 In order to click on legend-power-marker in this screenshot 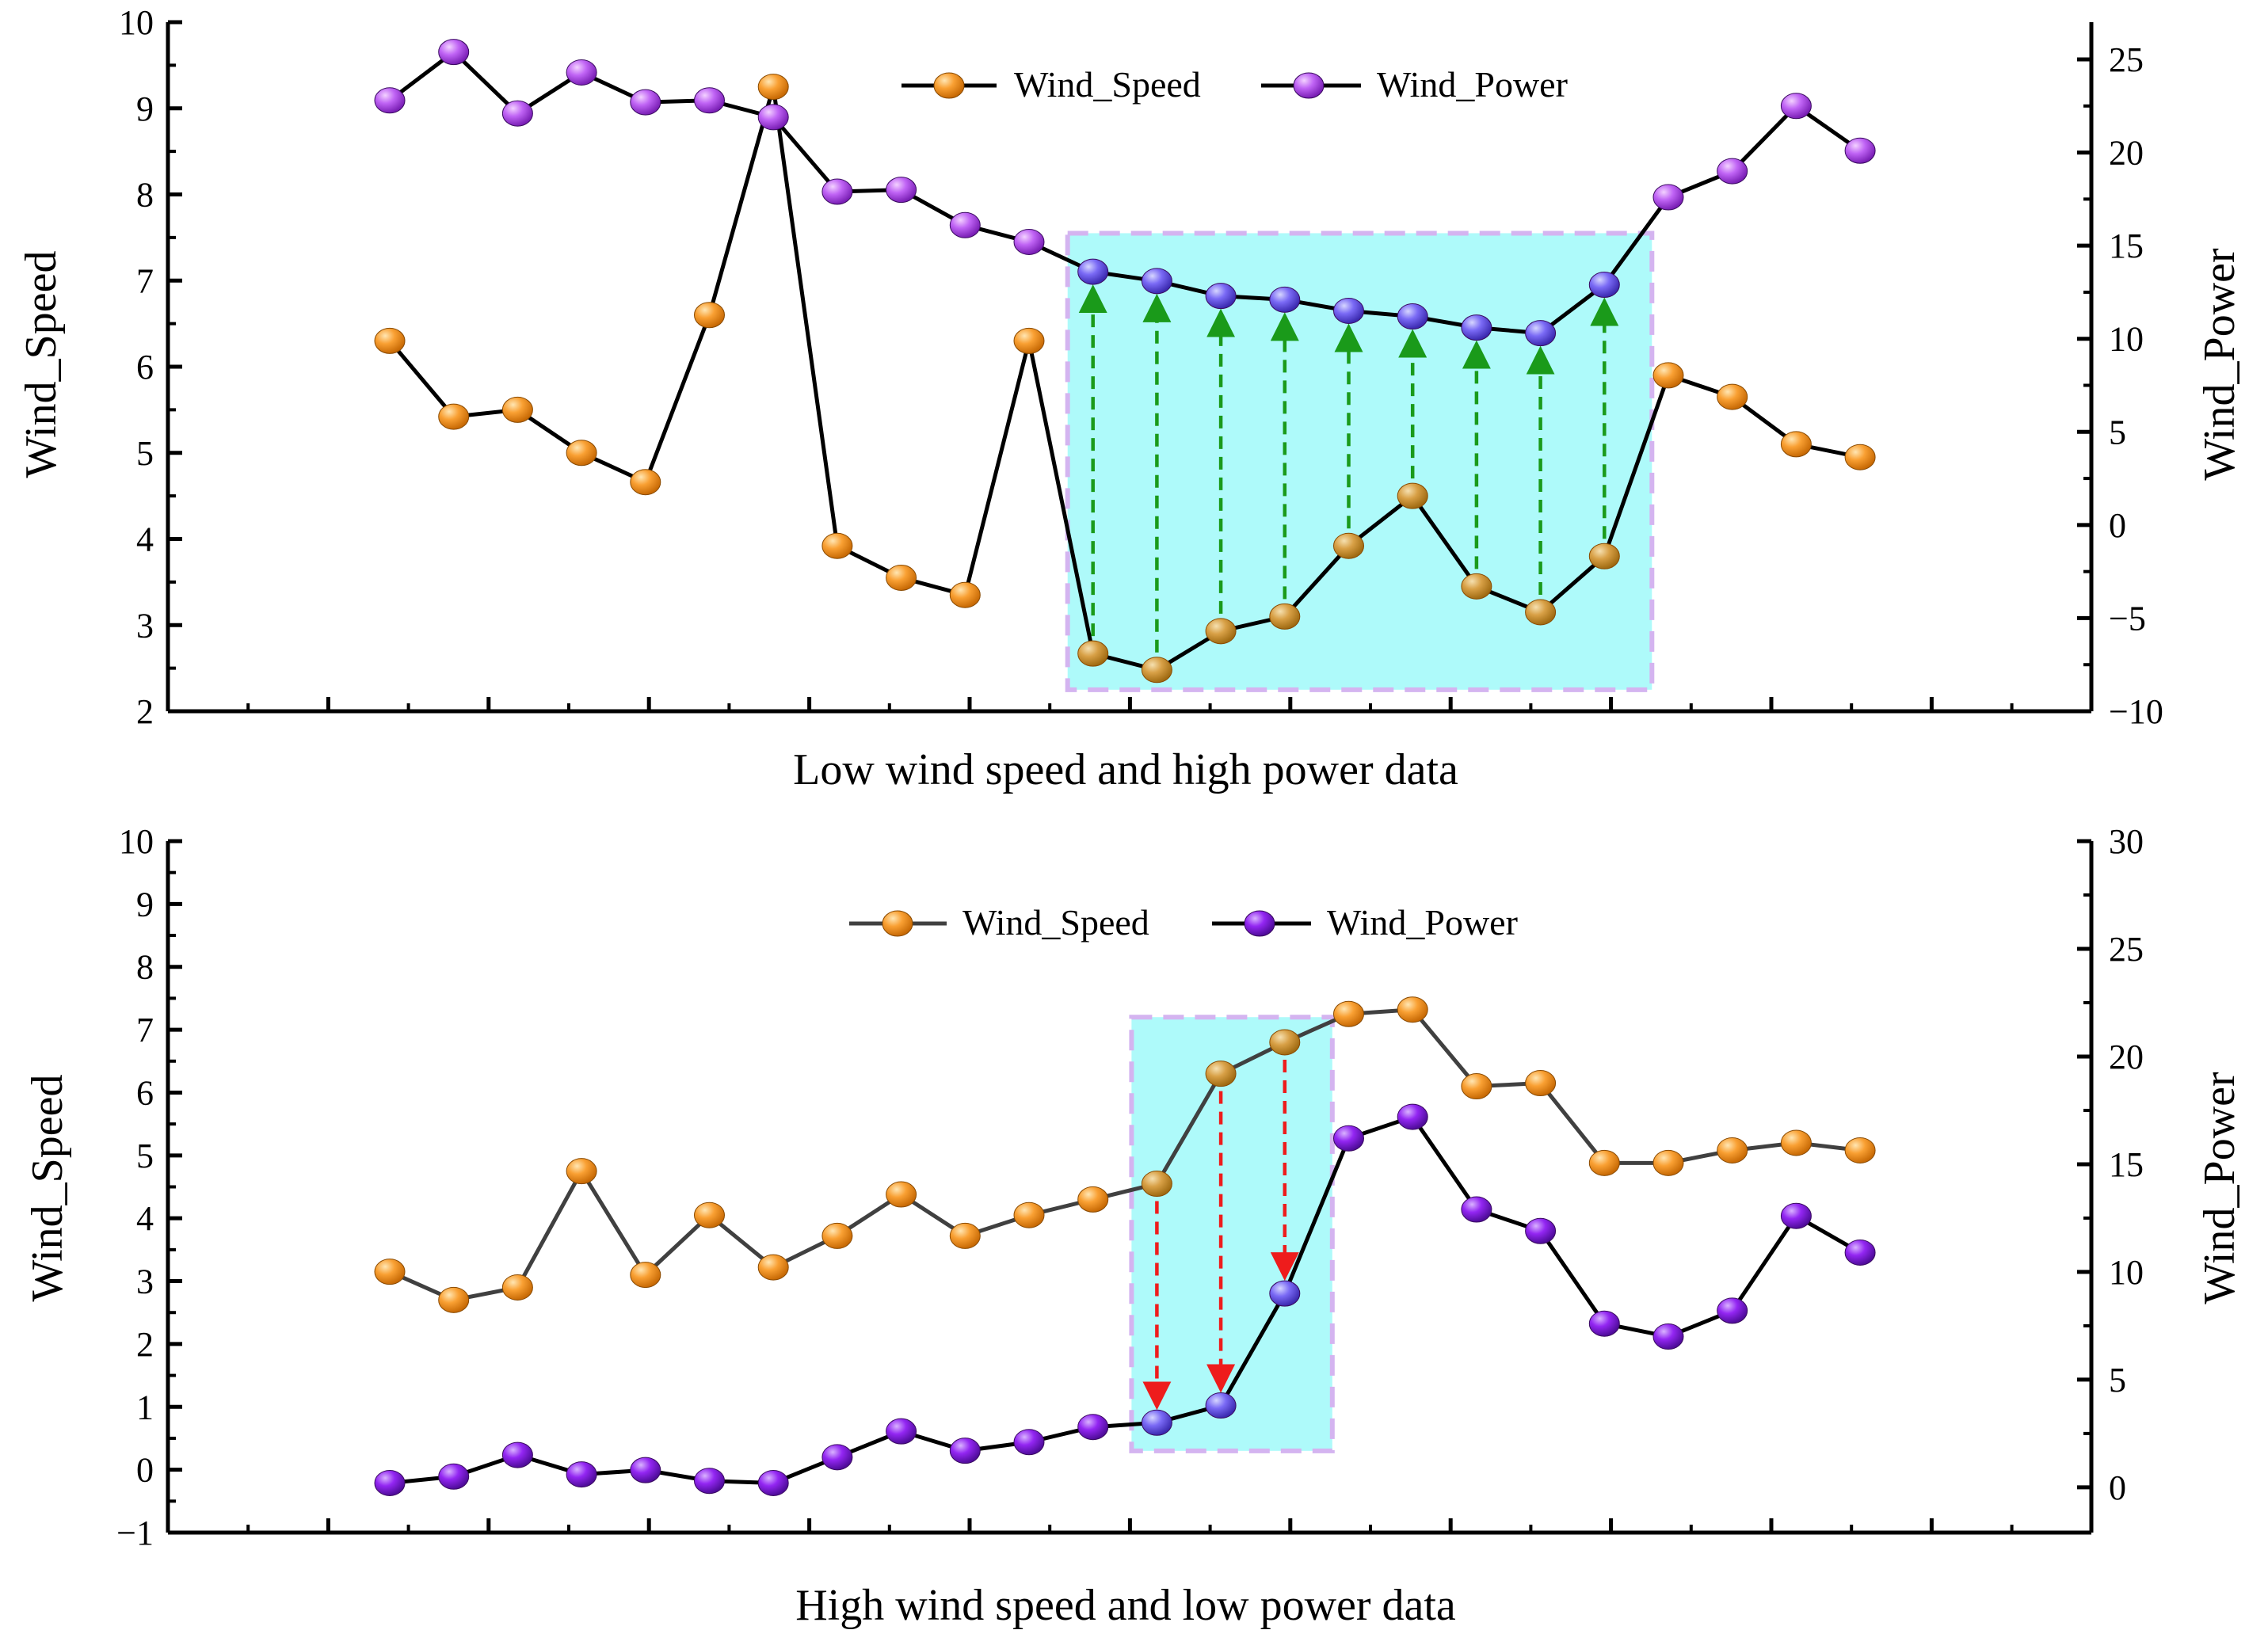, I will do `click(1309, 85)`.